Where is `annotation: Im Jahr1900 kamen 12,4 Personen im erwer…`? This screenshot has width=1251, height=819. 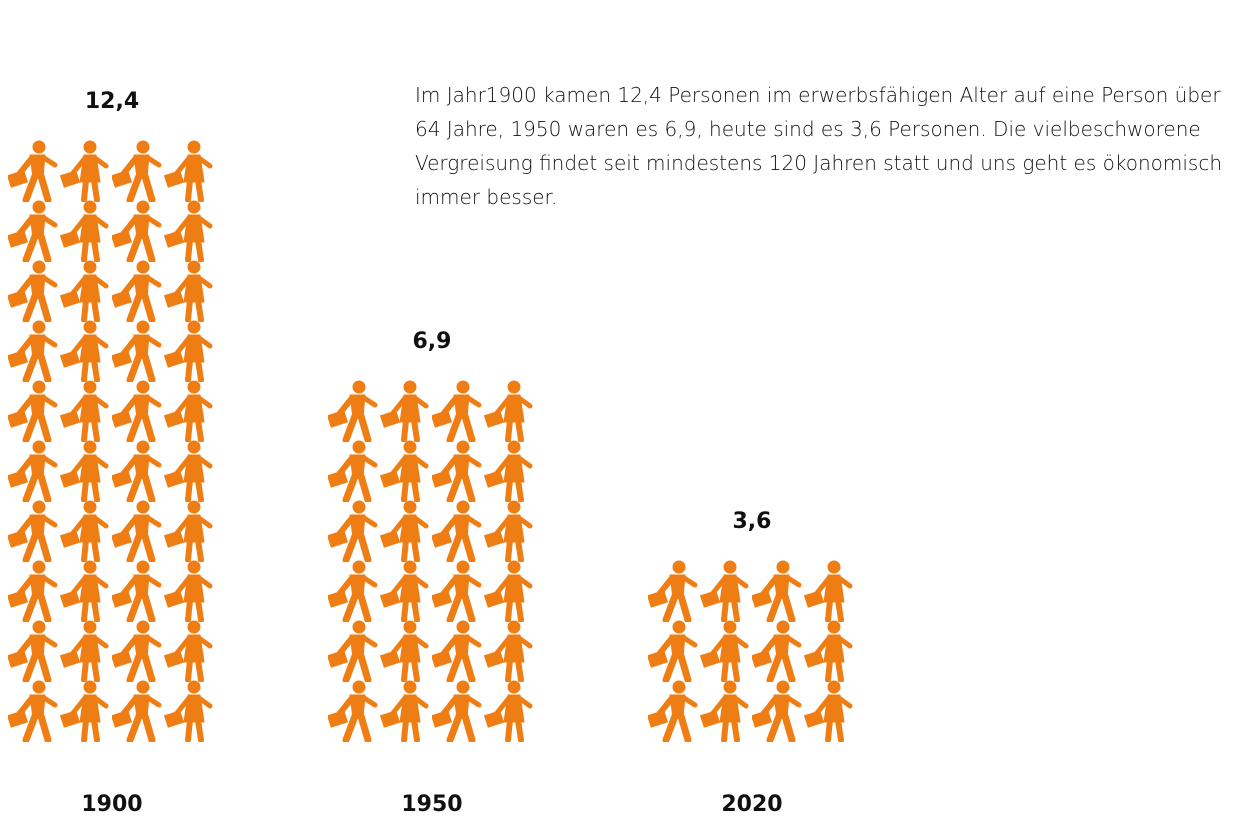
annotation: Im Jahr1900 kamen 12,4 Personen im erwer… is located at coordinates (818, 146).